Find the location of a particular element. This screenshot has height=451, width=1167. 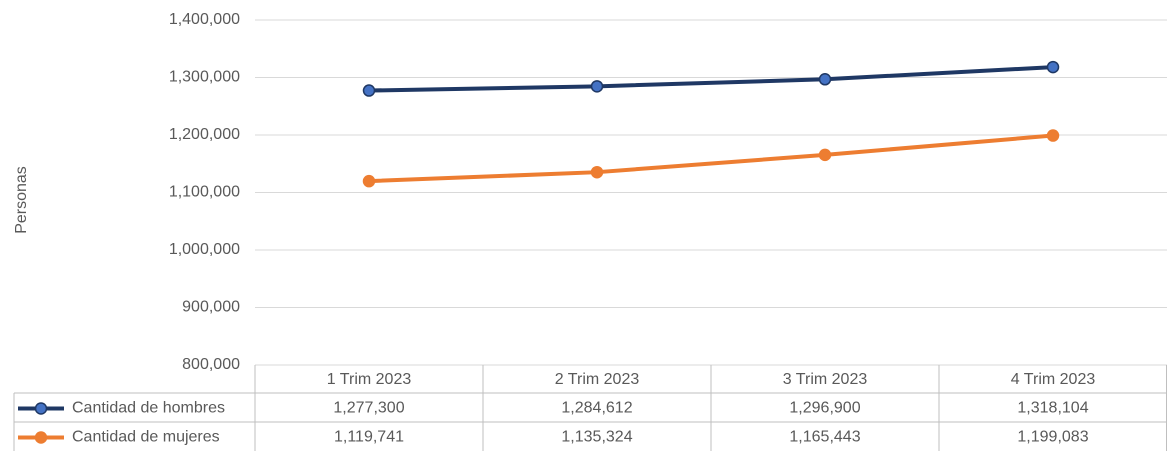

y-tick-label: 1,000,000 is located at coordinates (204, 249).